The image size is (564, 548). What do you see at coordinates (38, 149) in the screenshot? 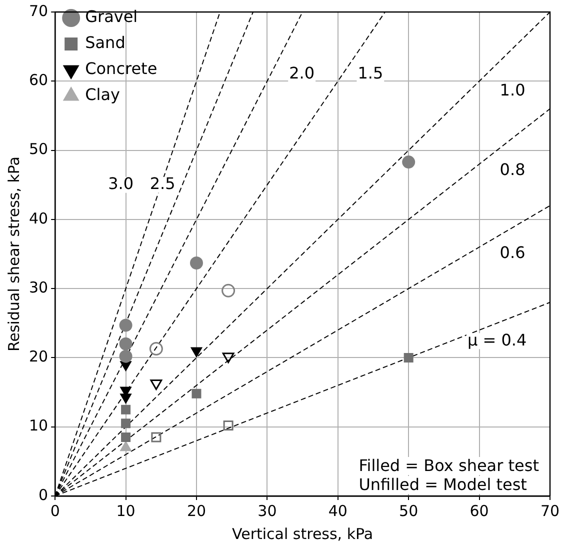
I see `y-tick-label: 50` at bounding box center [38, 149].